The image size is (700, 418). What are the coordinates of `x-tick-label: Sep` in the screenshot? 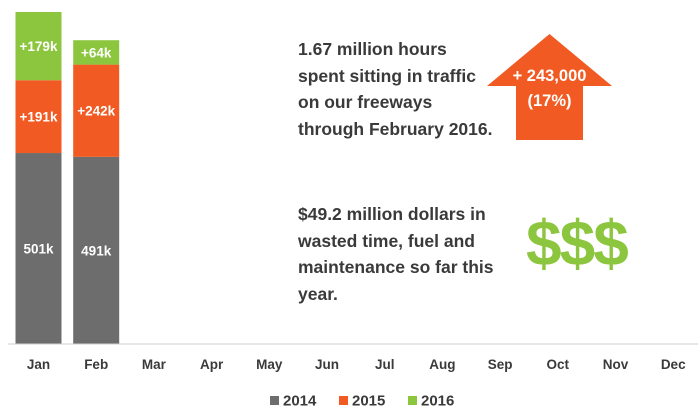 It's located at (500, 364).